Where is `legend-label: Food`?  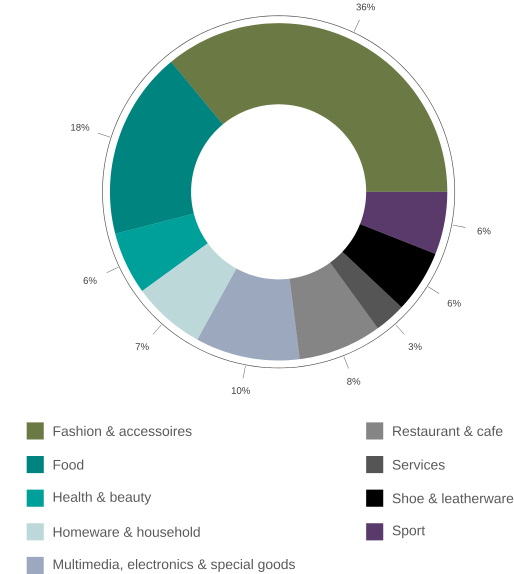
legend-label: Food is located at coordinates (69, 464).